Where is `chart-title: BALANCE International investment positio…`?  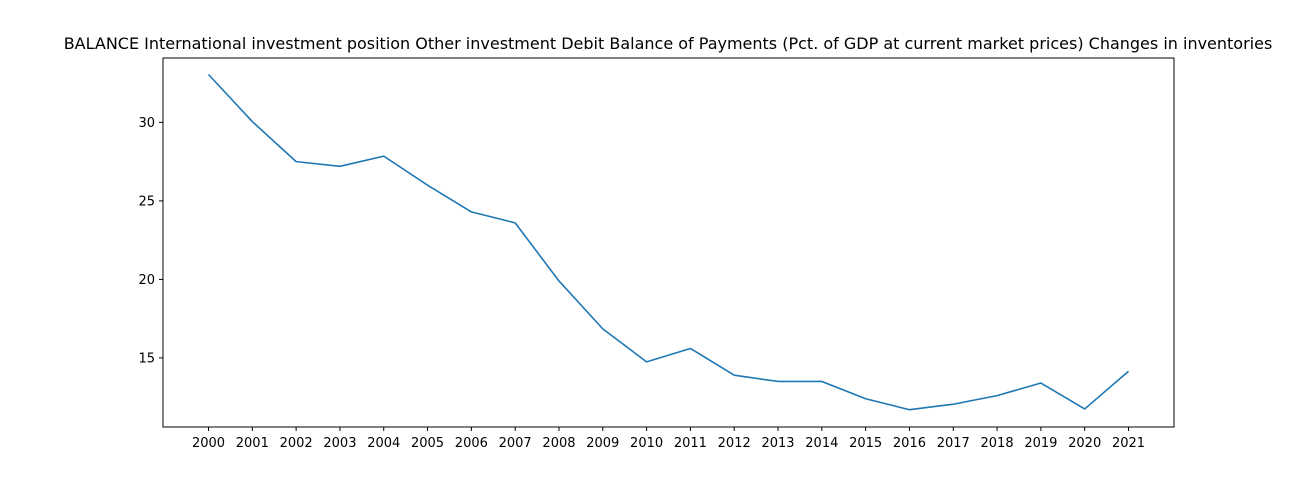
chart-title: BALANCE International investment positio… is located at coordinates (668, 43).